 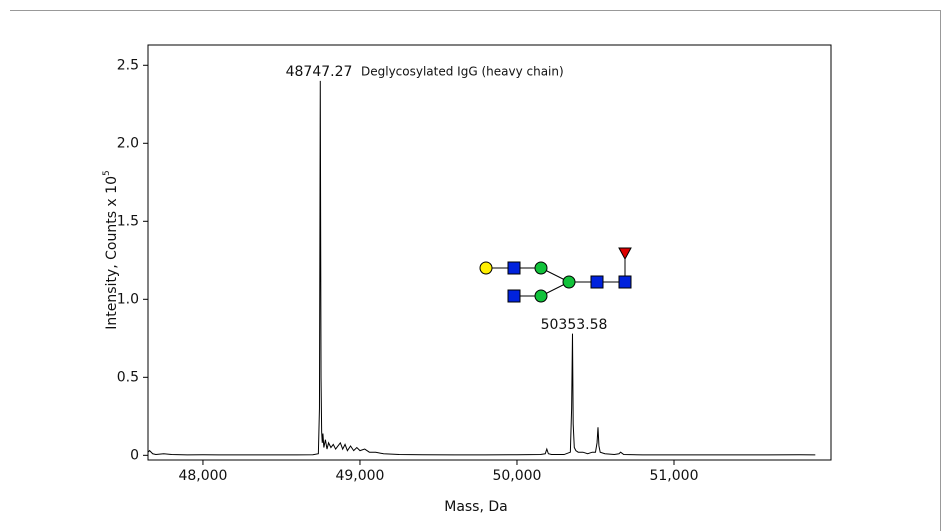 What do you see at coordinates (574, 325) in the screenshot?
I see `peak-label: 50353.58` at bounding box center [574, 325].